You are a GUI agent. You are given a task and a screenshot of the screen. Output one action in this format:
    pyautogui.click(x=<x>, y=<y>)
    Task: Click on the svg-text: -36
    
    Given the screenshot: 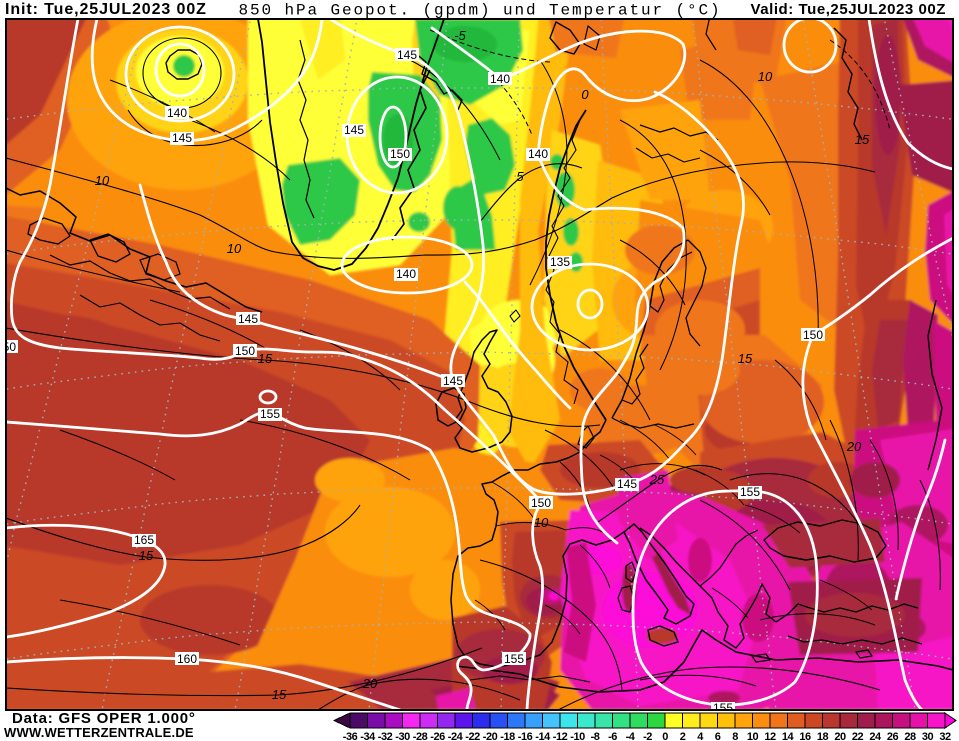 What is the action you would take?
    pyautogui.click(x=350, y=736)
    